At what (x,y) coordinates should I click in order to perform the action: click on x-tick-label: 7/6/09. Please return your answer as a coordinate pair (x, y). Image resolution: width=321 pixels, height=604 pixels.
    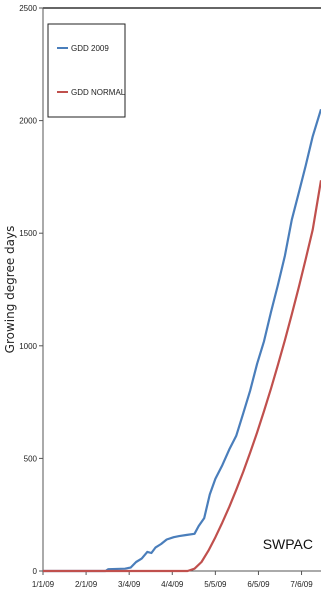
    Looking at the image, I should click on (301, 584).